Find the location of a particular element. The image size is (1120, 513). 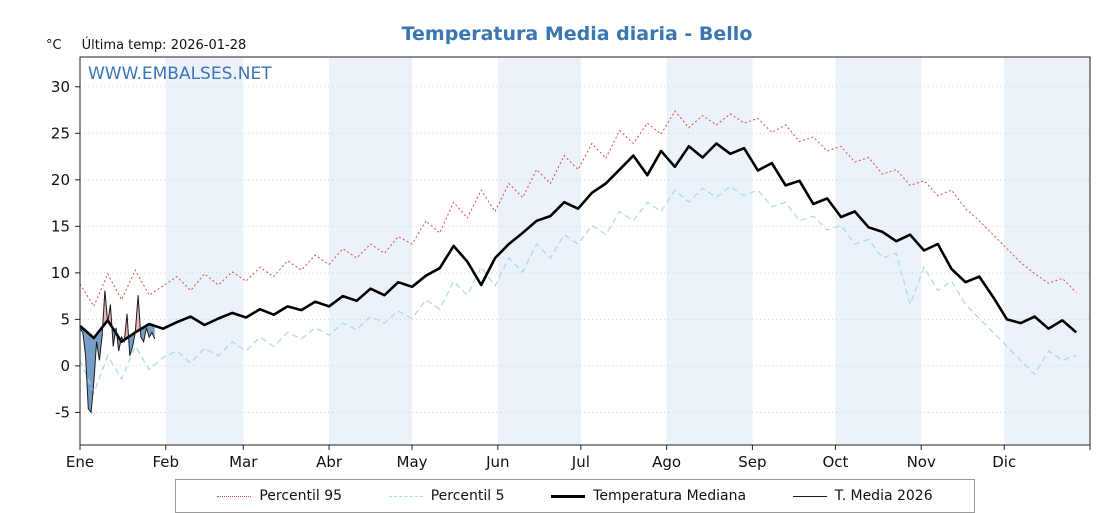

legend-label: T. Media 2026 is located at coordinates (883, 496).